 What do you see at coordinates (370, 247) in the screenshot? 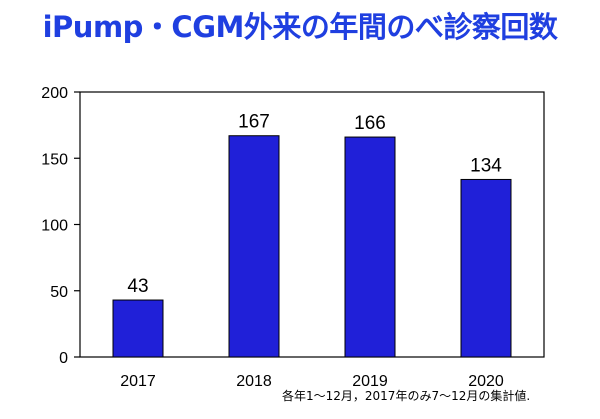
I see `bar-2019` at bounding box center [370, 247].